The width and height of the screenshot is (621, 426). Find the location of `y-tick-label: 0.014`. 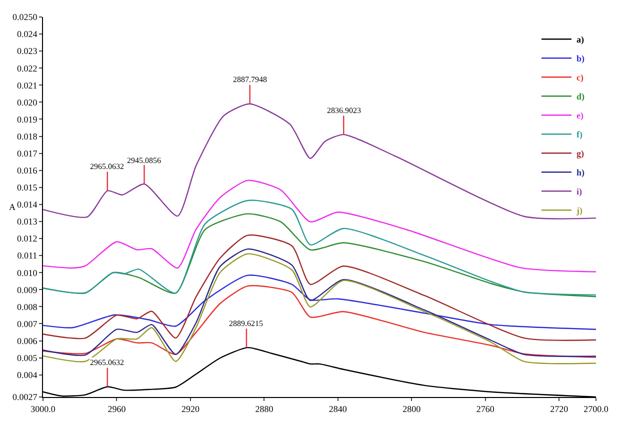

y-tick-label: 0.014 is located at coordinates (27, 205).